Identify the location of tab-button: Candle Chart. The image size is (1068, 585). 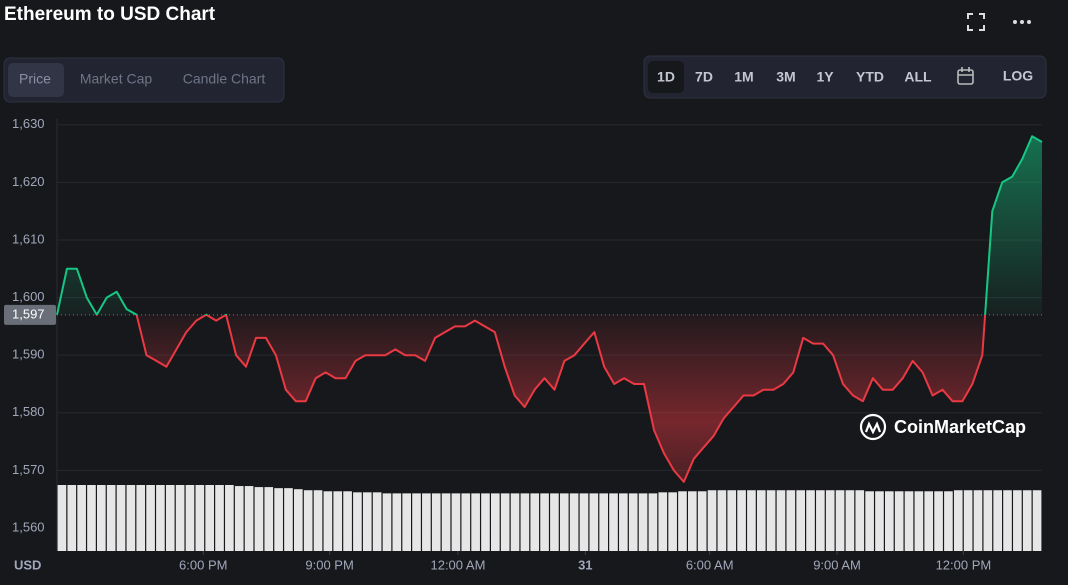
(224, 79).